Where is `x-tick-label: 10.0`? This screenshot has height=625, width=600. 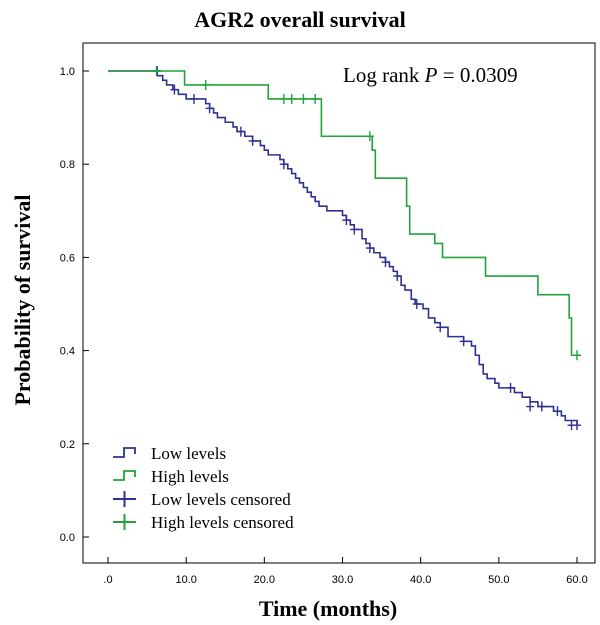 x-tick-label: 10.0 is located at coordinates (185, 580).